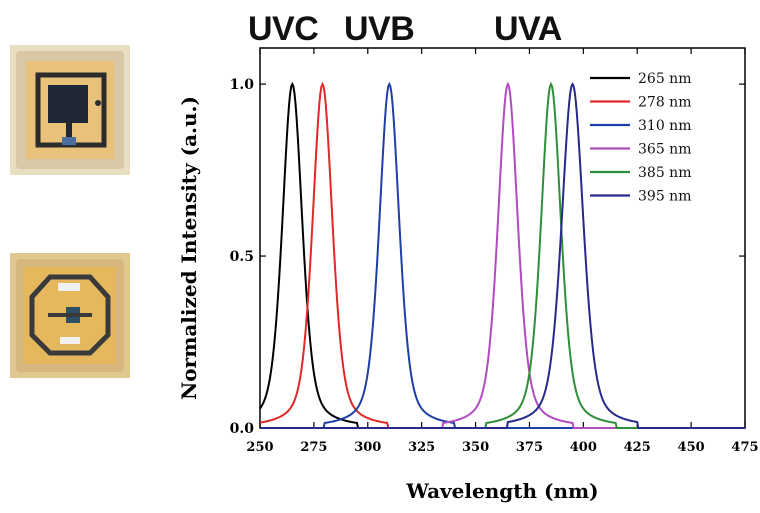 The height and width of the screenshot is (513, 760). Describe the element at coordinates (242, 429) in the screenshot. I see `y-tick-label: 0.0` at that location.